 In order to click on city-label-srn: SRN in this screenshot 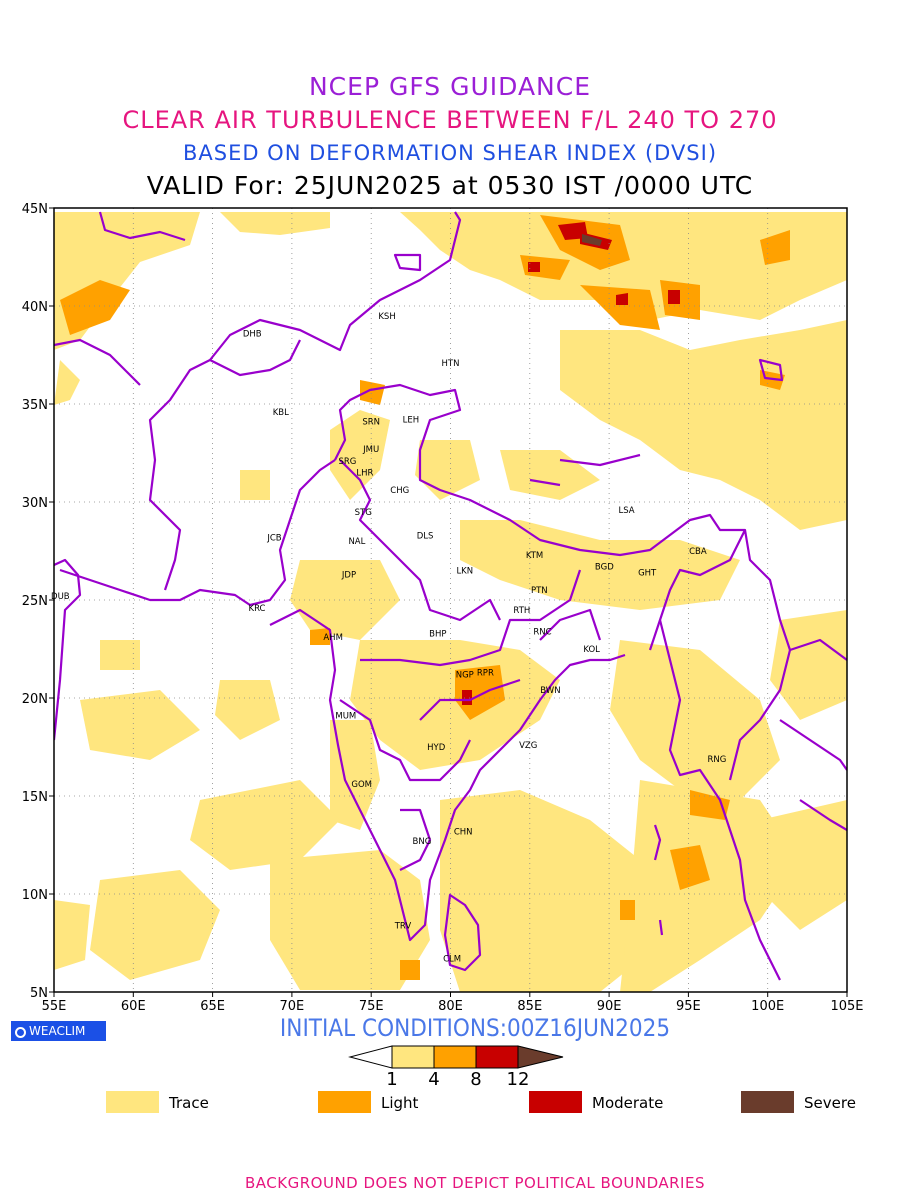, I will do `click(371, 423)`.